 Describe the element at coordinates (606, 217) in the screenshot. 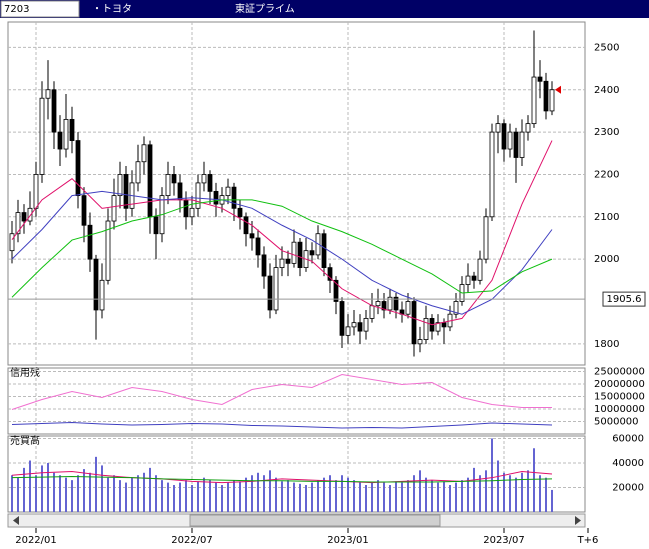

I see `y-tick-label: 2100` at that location.